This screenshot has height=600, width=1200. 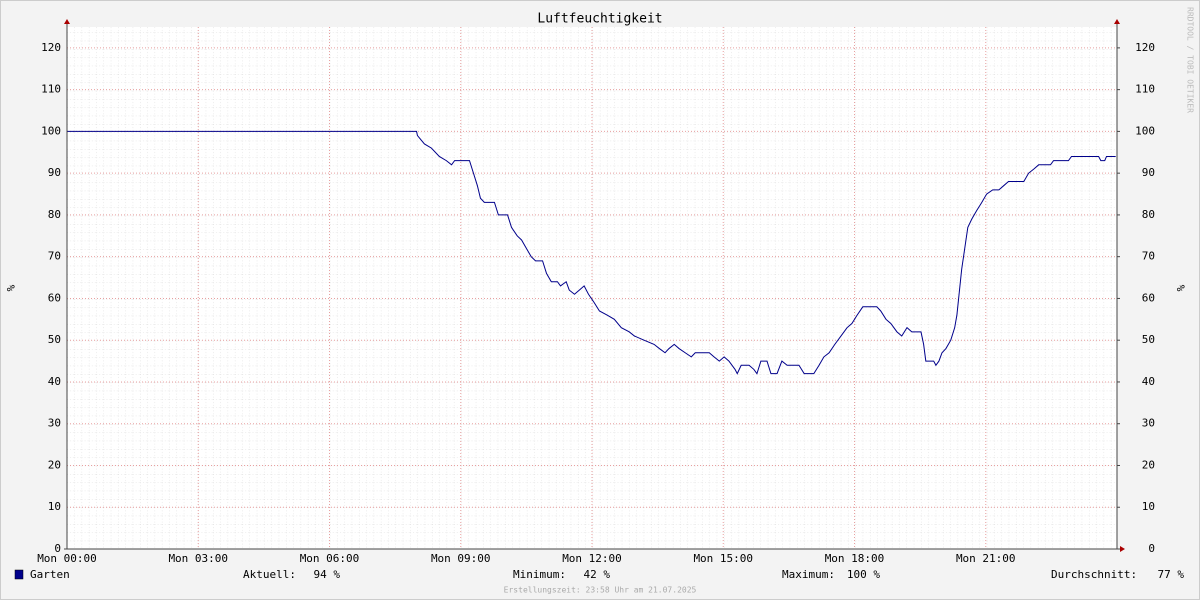 I want to click on y-tick-label: 100, so click(x=51, y=130).